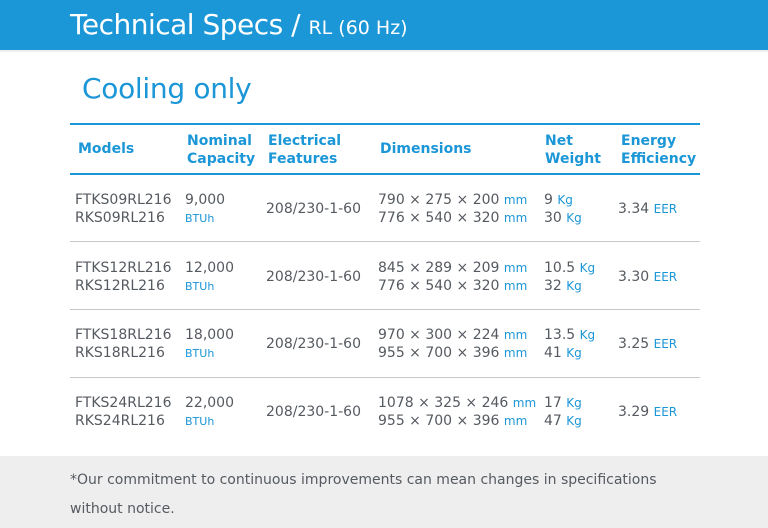  Describe the element at coordinates (548, 200) in the screenshot. I see `weight-indoor-value: 9` at that location.